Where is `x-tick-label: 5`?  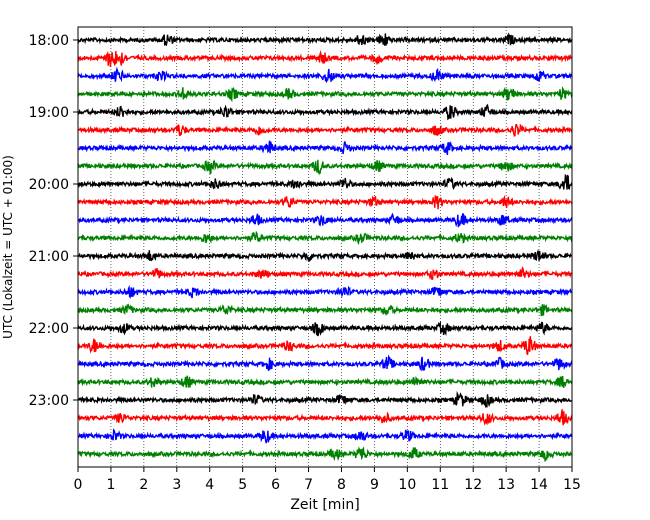 x-tick-label: 5 is located at coordinates (242, 485).